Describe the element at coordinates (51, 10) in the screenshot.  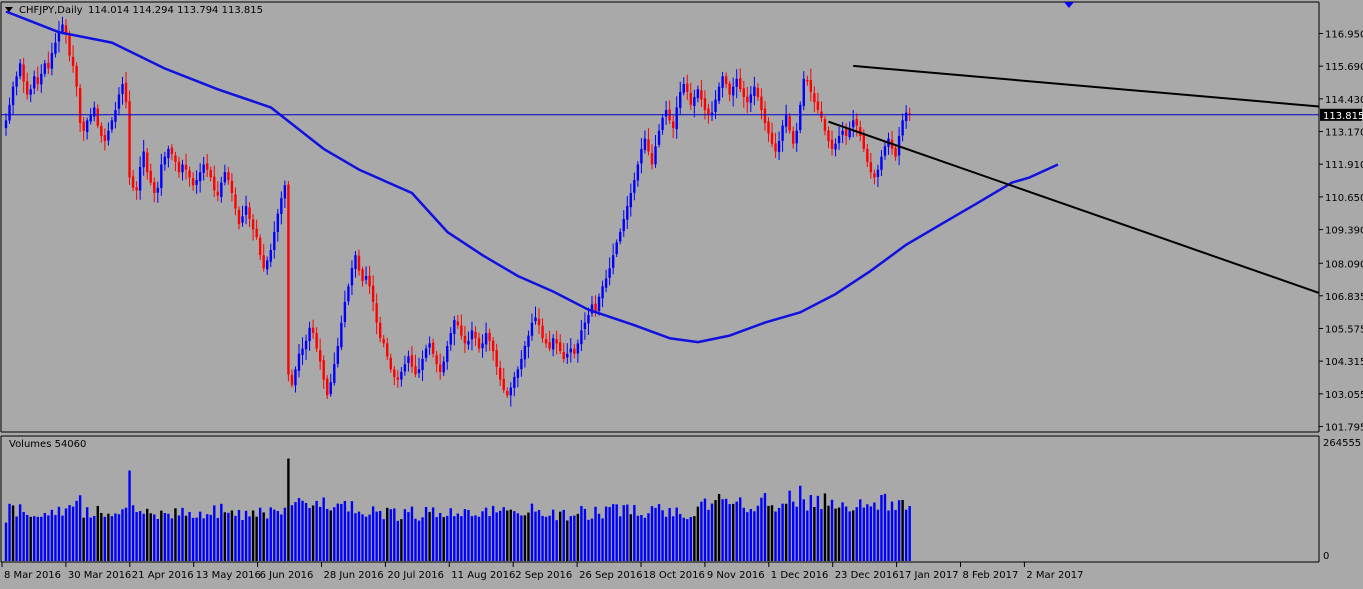
I see `chart-symbol: CHFJPY,Daily` at that location.